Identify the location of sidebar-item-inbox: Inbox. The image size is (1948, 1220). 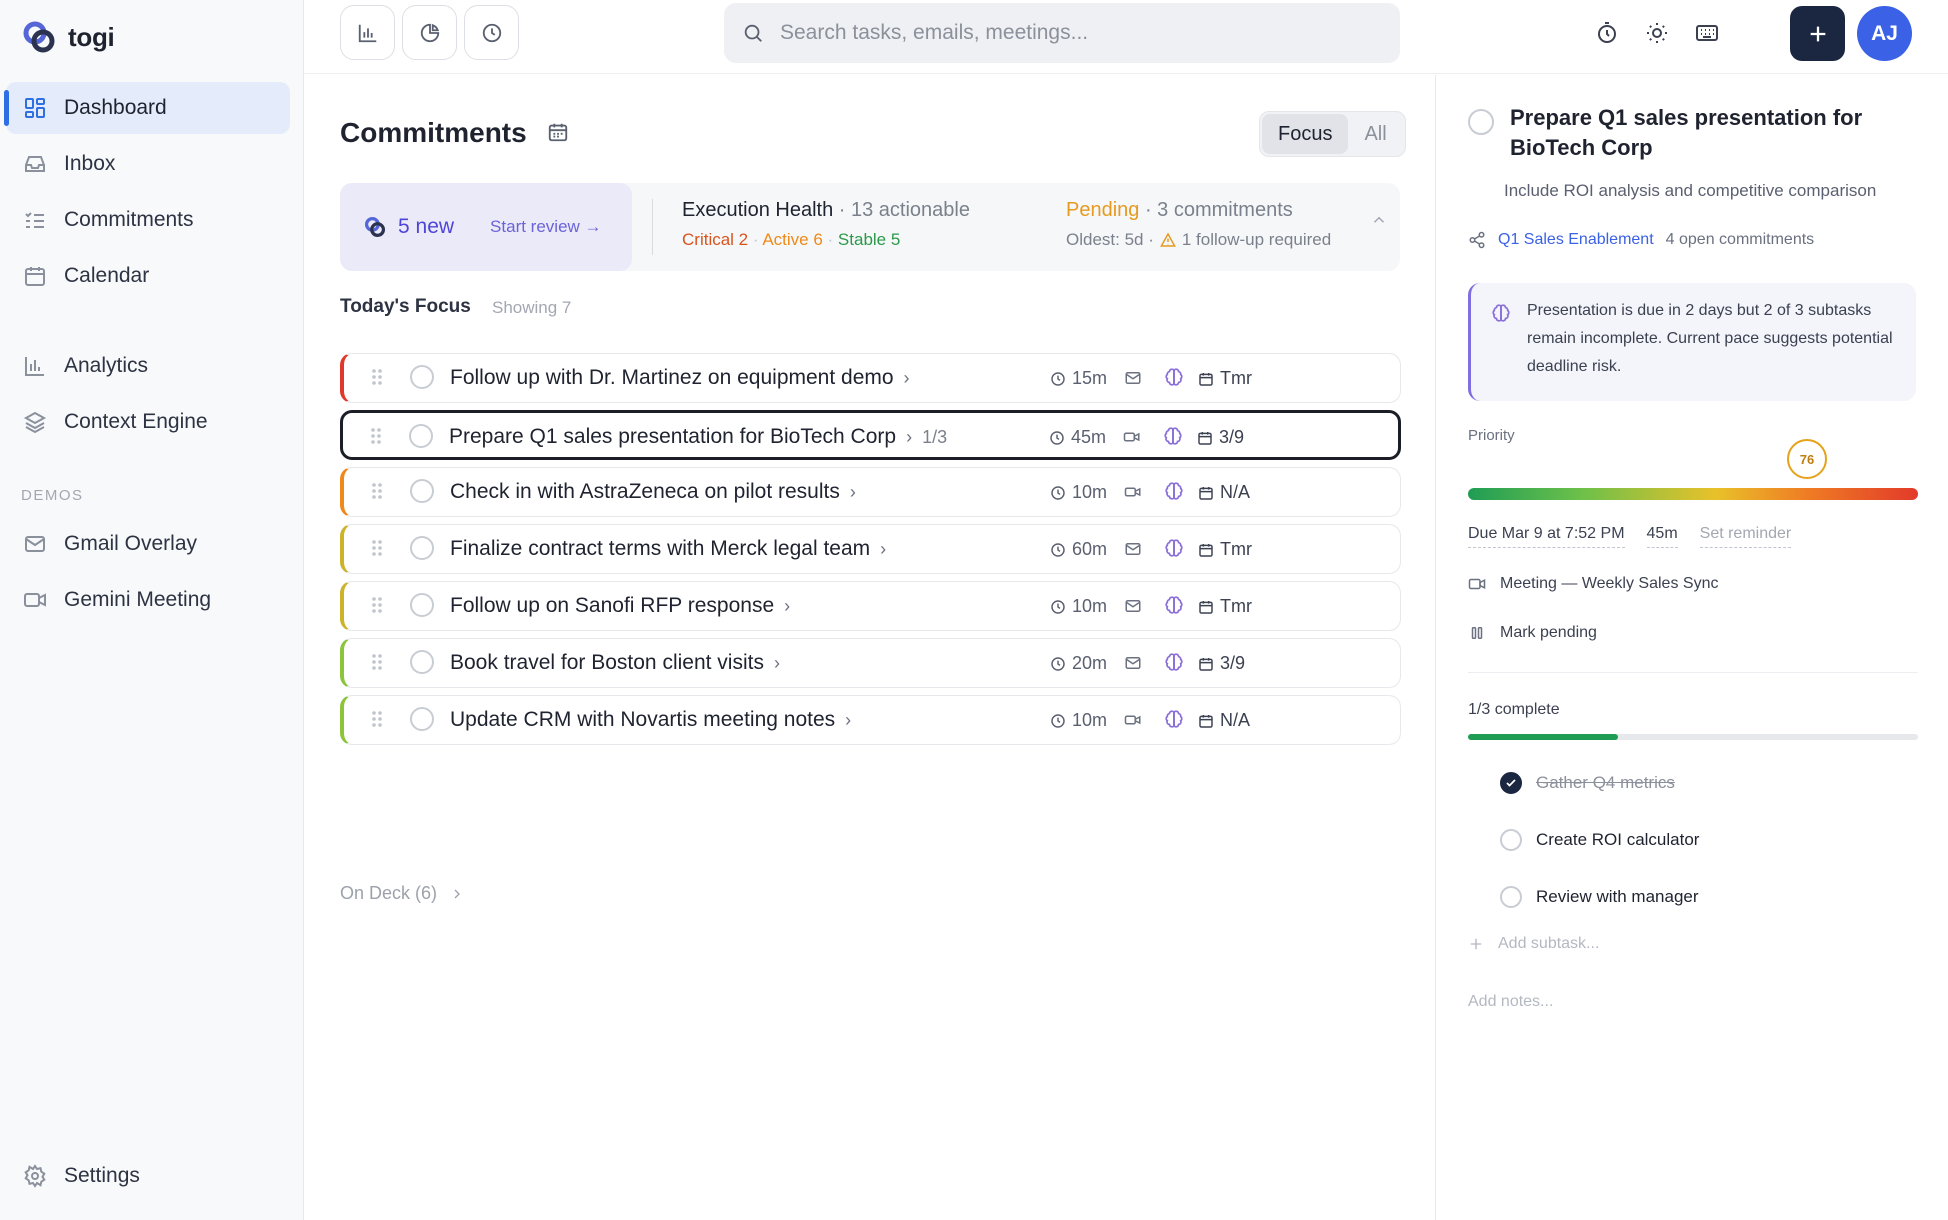
(148, 164).